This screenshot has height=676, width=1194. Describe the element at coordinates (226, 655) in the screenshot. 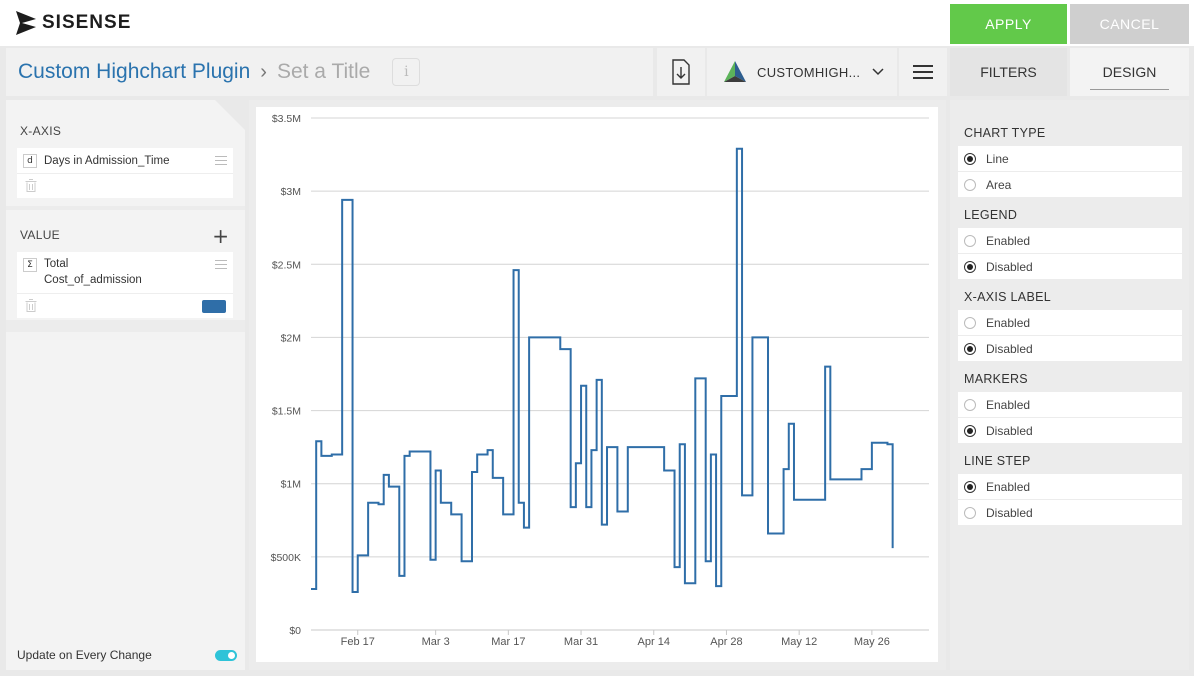

I see `update-on-change-toggle` at that location.